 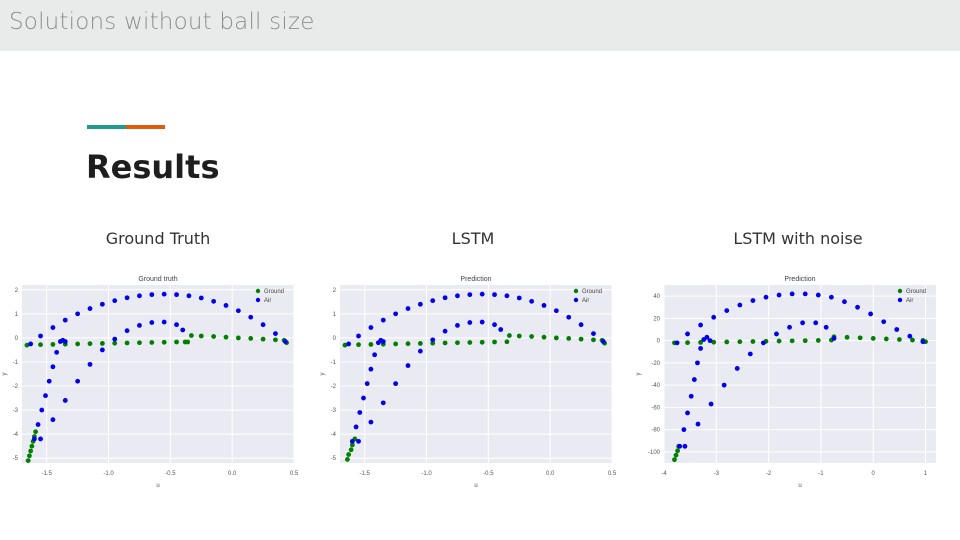 What do you see at coordinates (335, 315) in the screenshot?
I see `y-tick-label: 1` at bounding box center [335, 315].